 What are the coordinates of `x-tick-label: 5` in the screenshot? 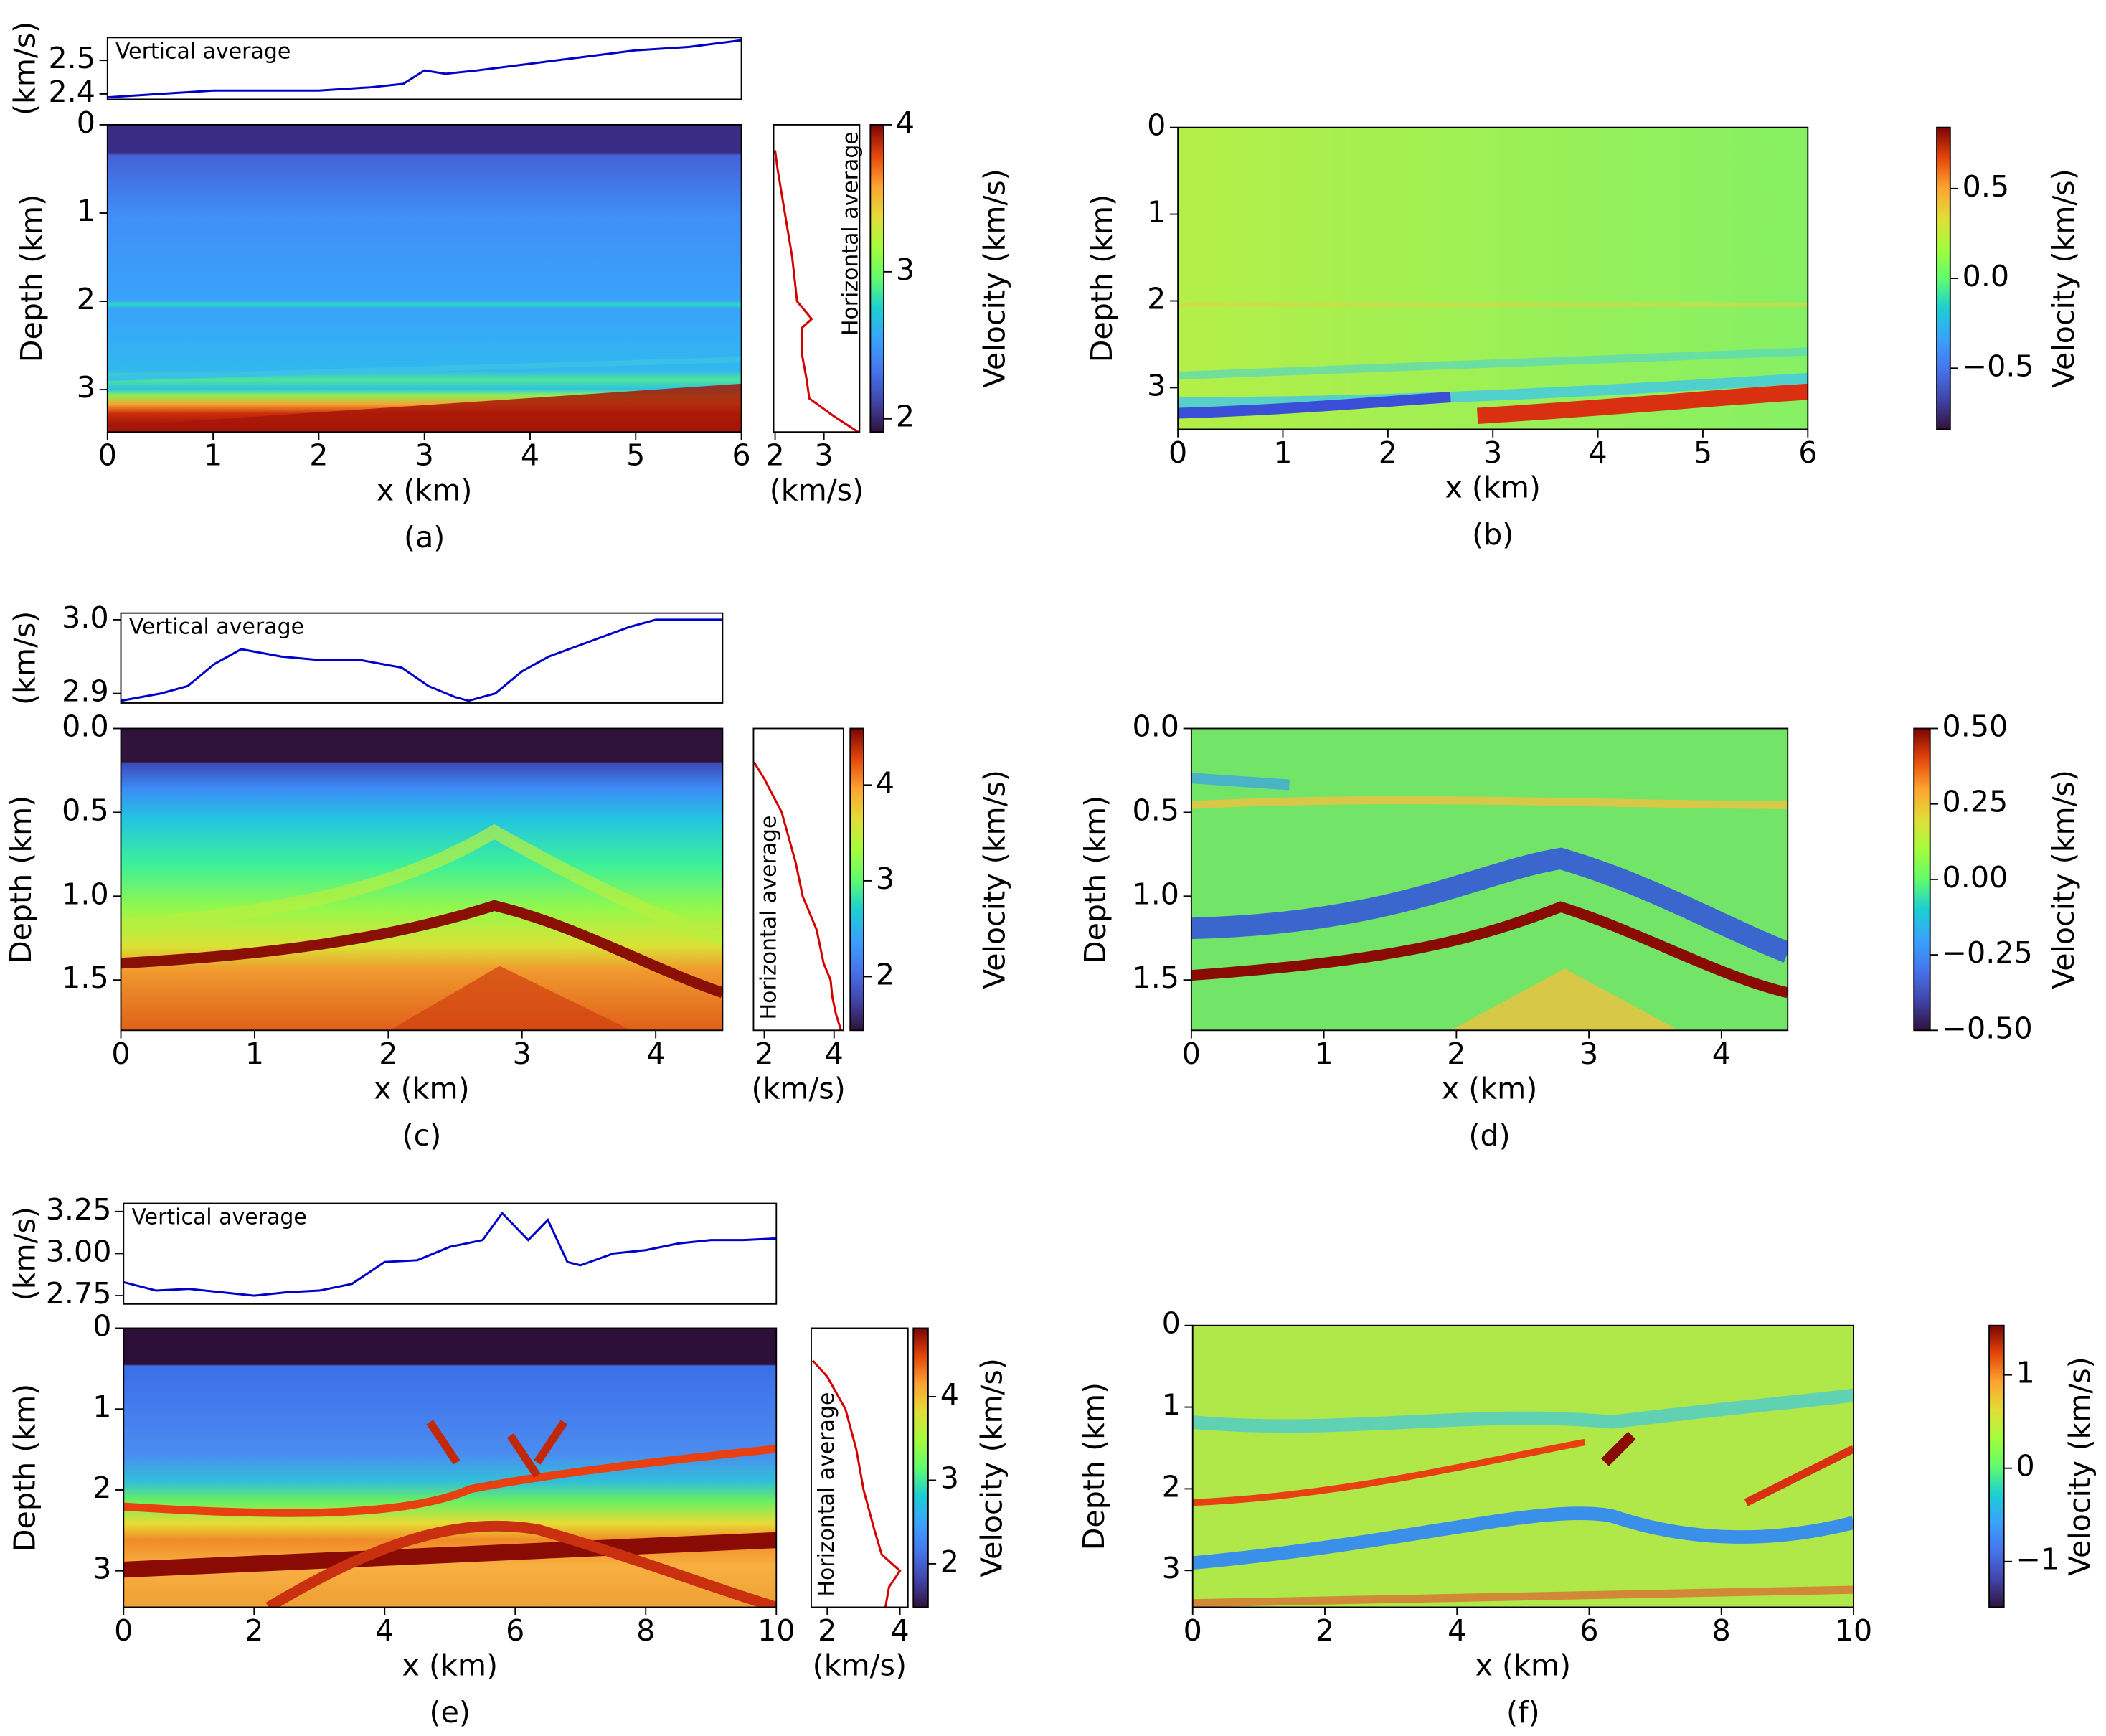 It's located at (1703, 452).